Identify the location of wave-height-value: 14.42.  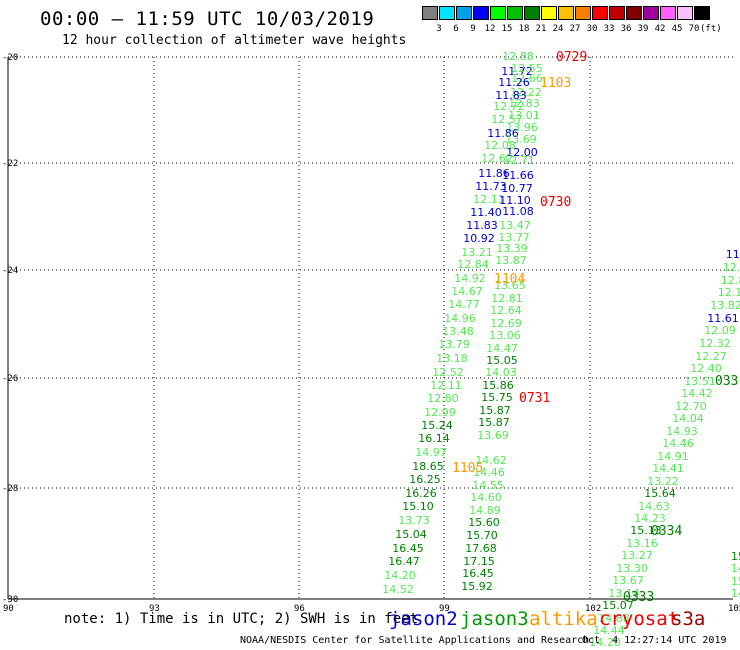
(697, 393).